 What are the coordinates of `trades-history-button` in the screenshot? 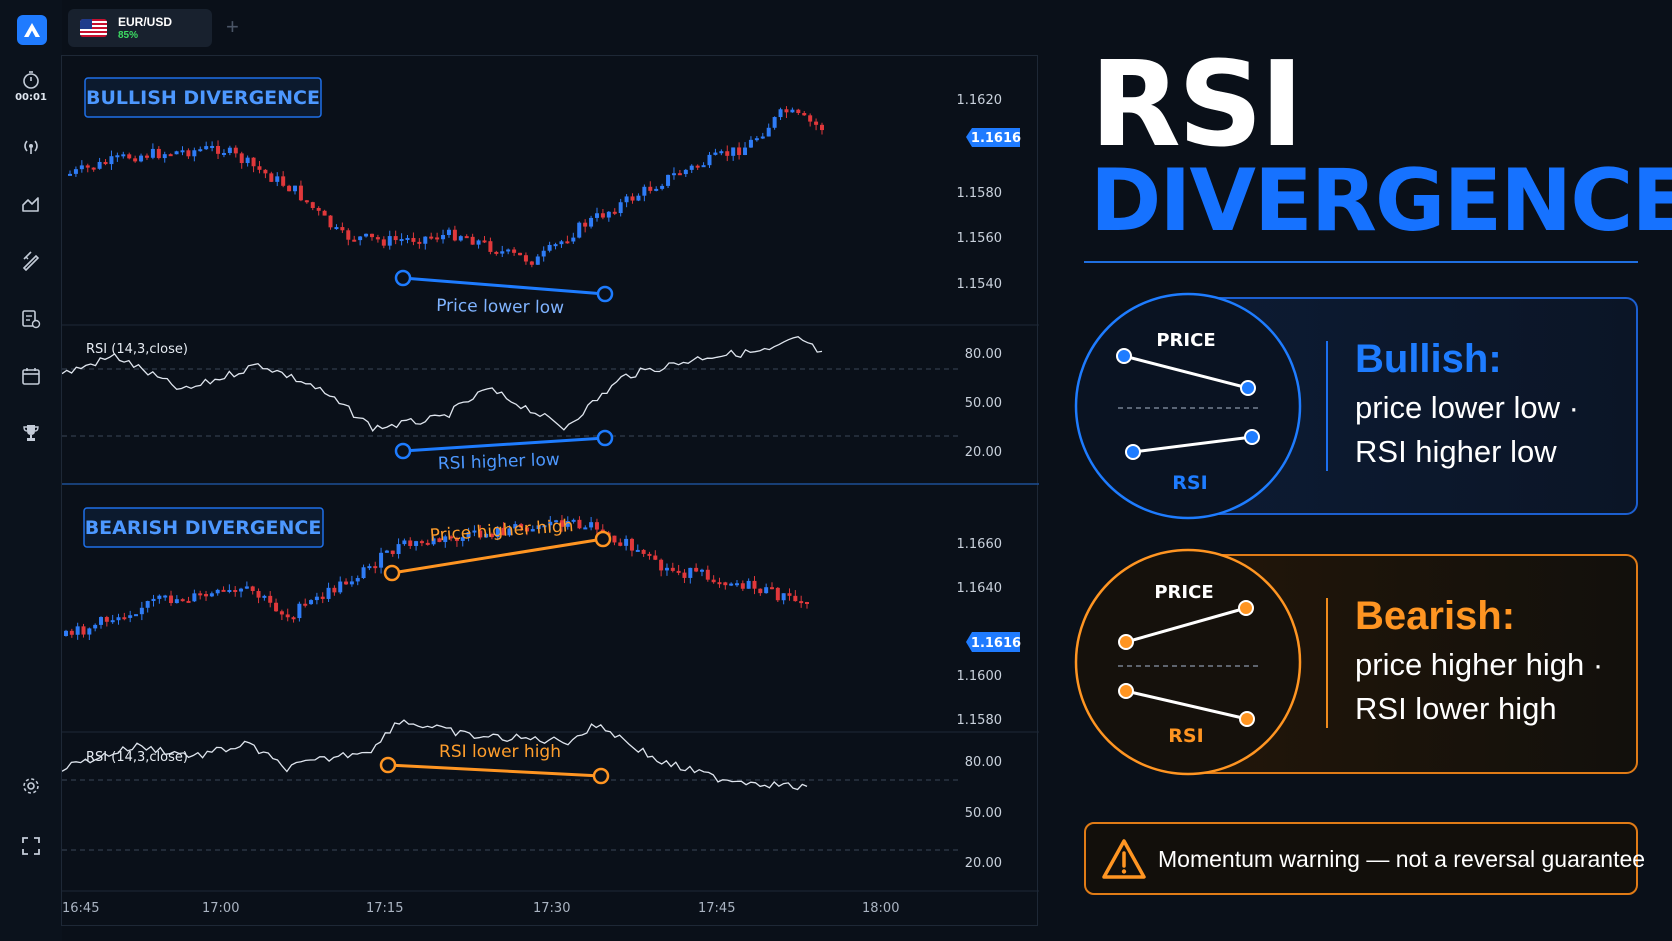 It's located at (31, 319).